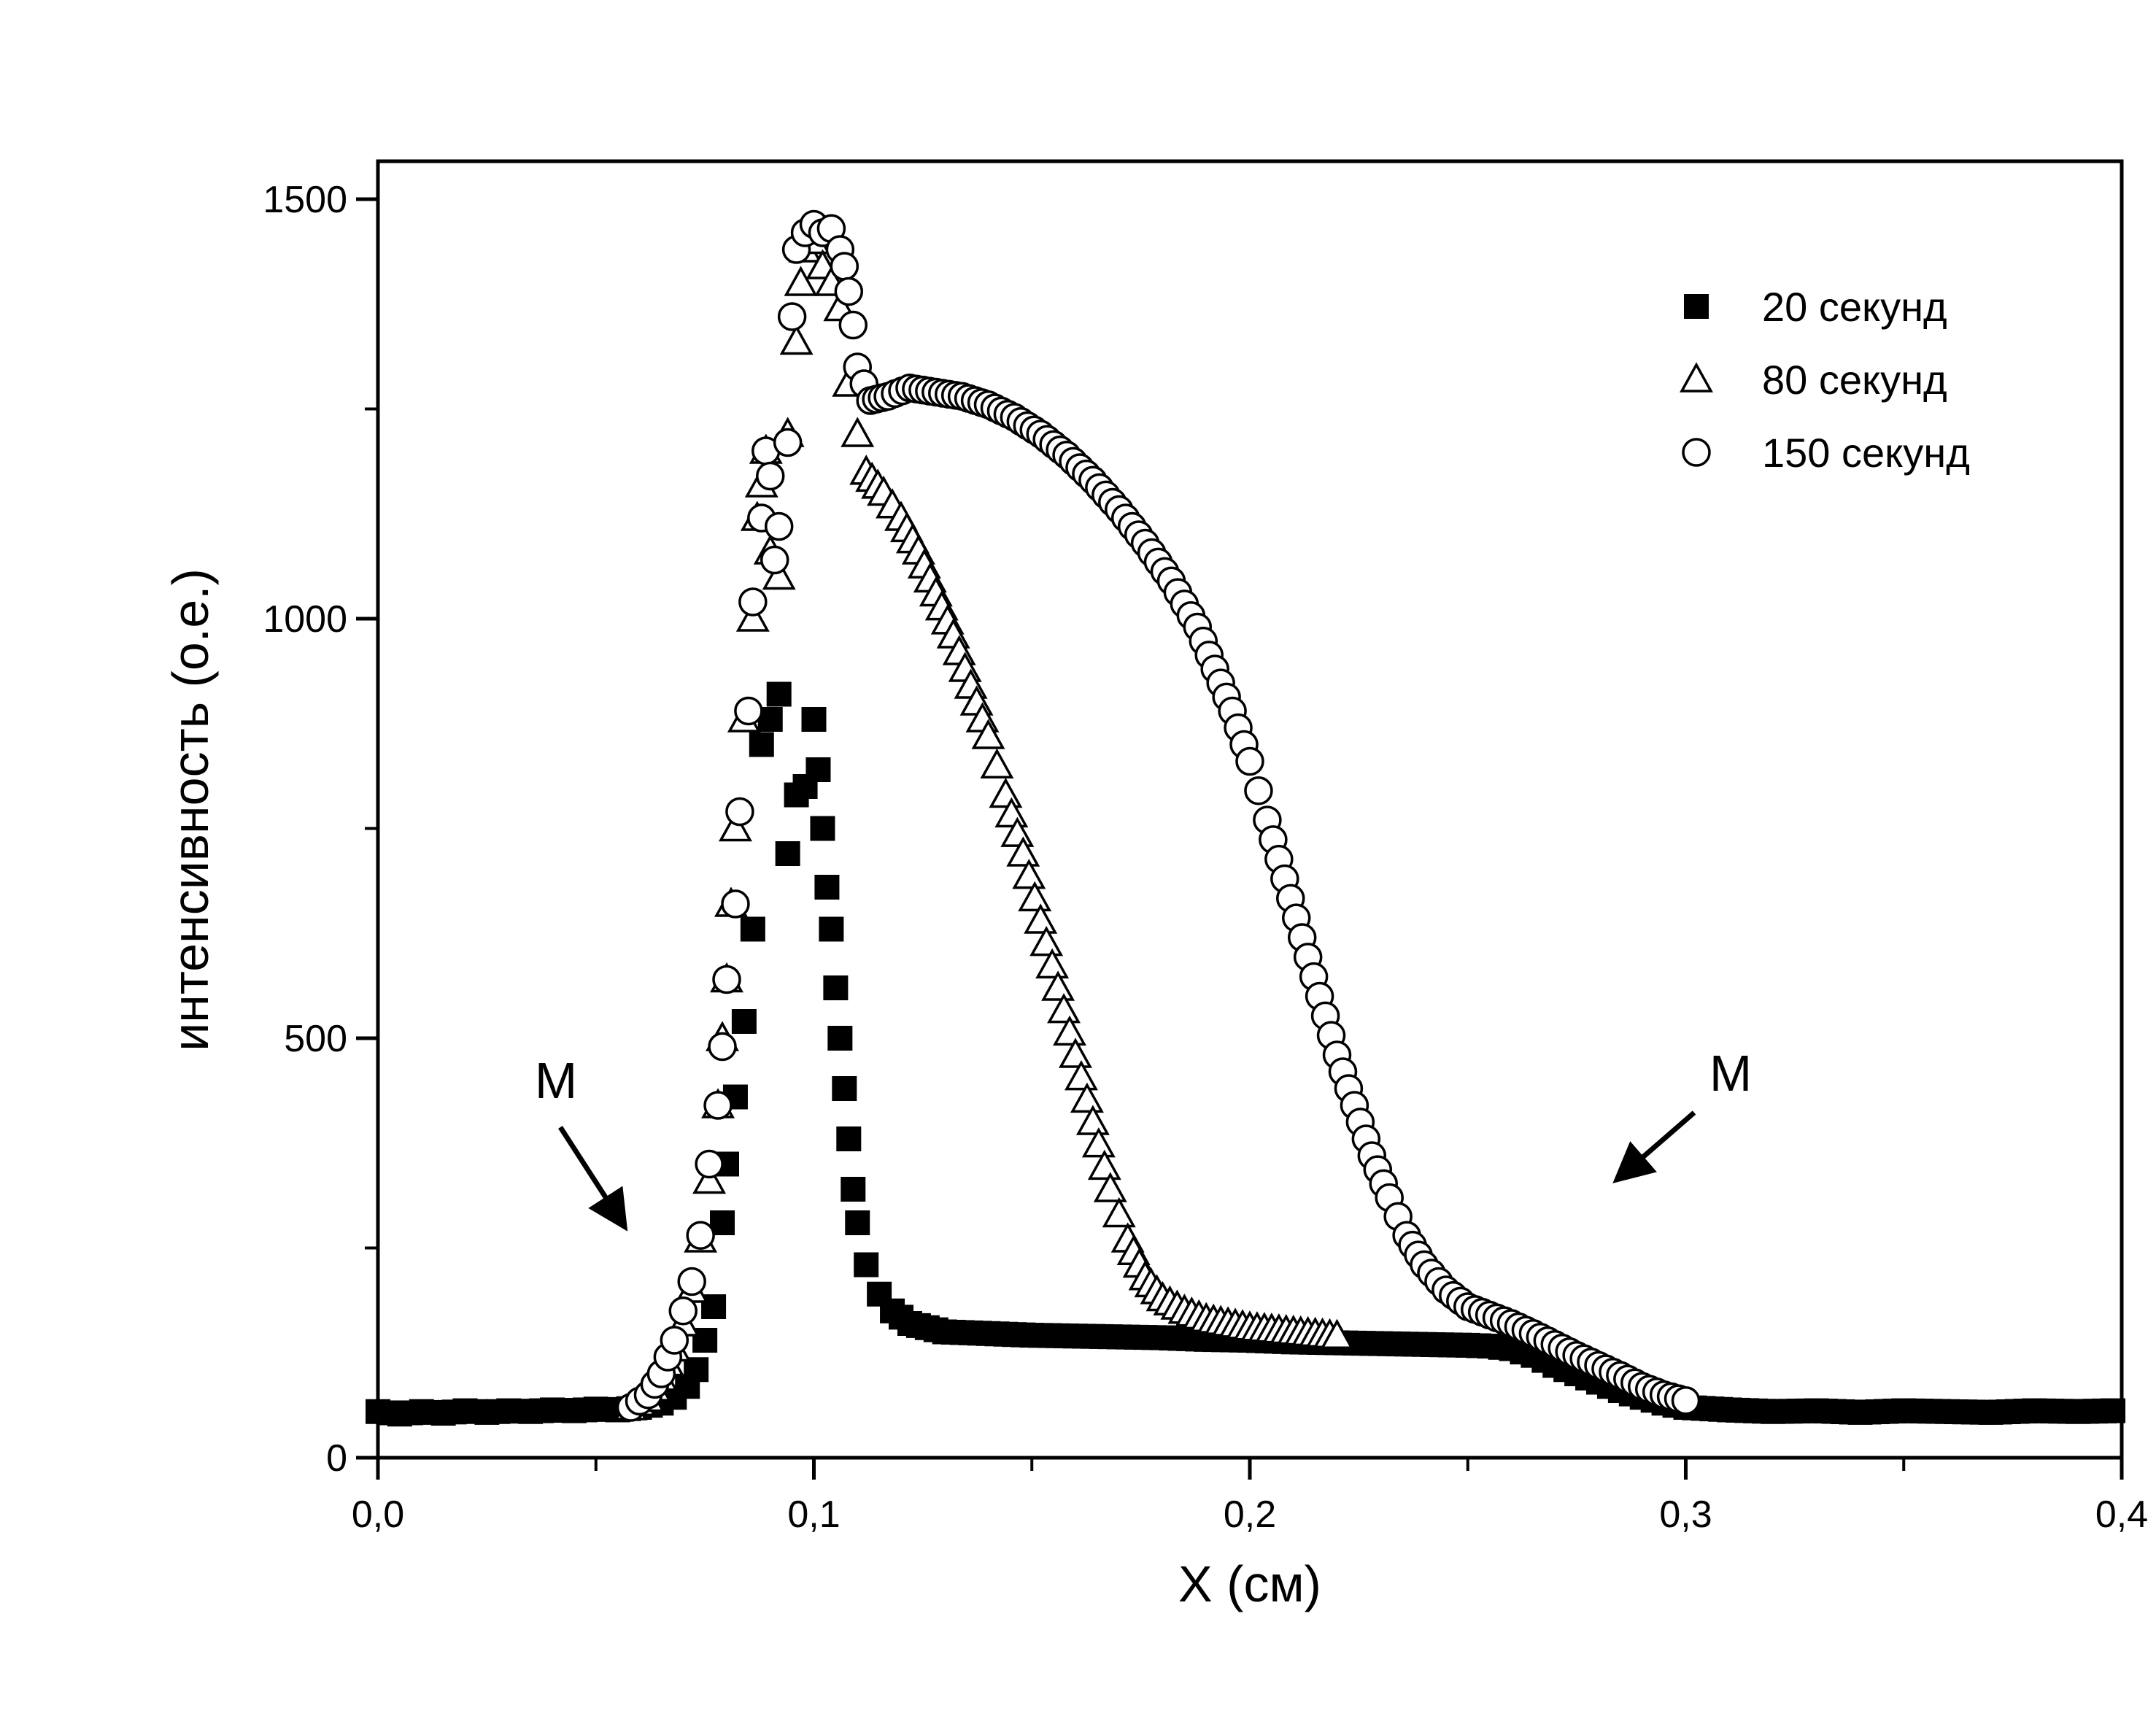 This screenshot has width=2156, height=1716. I want to click on legend-label: 150 секунд, so click(1866, 453).